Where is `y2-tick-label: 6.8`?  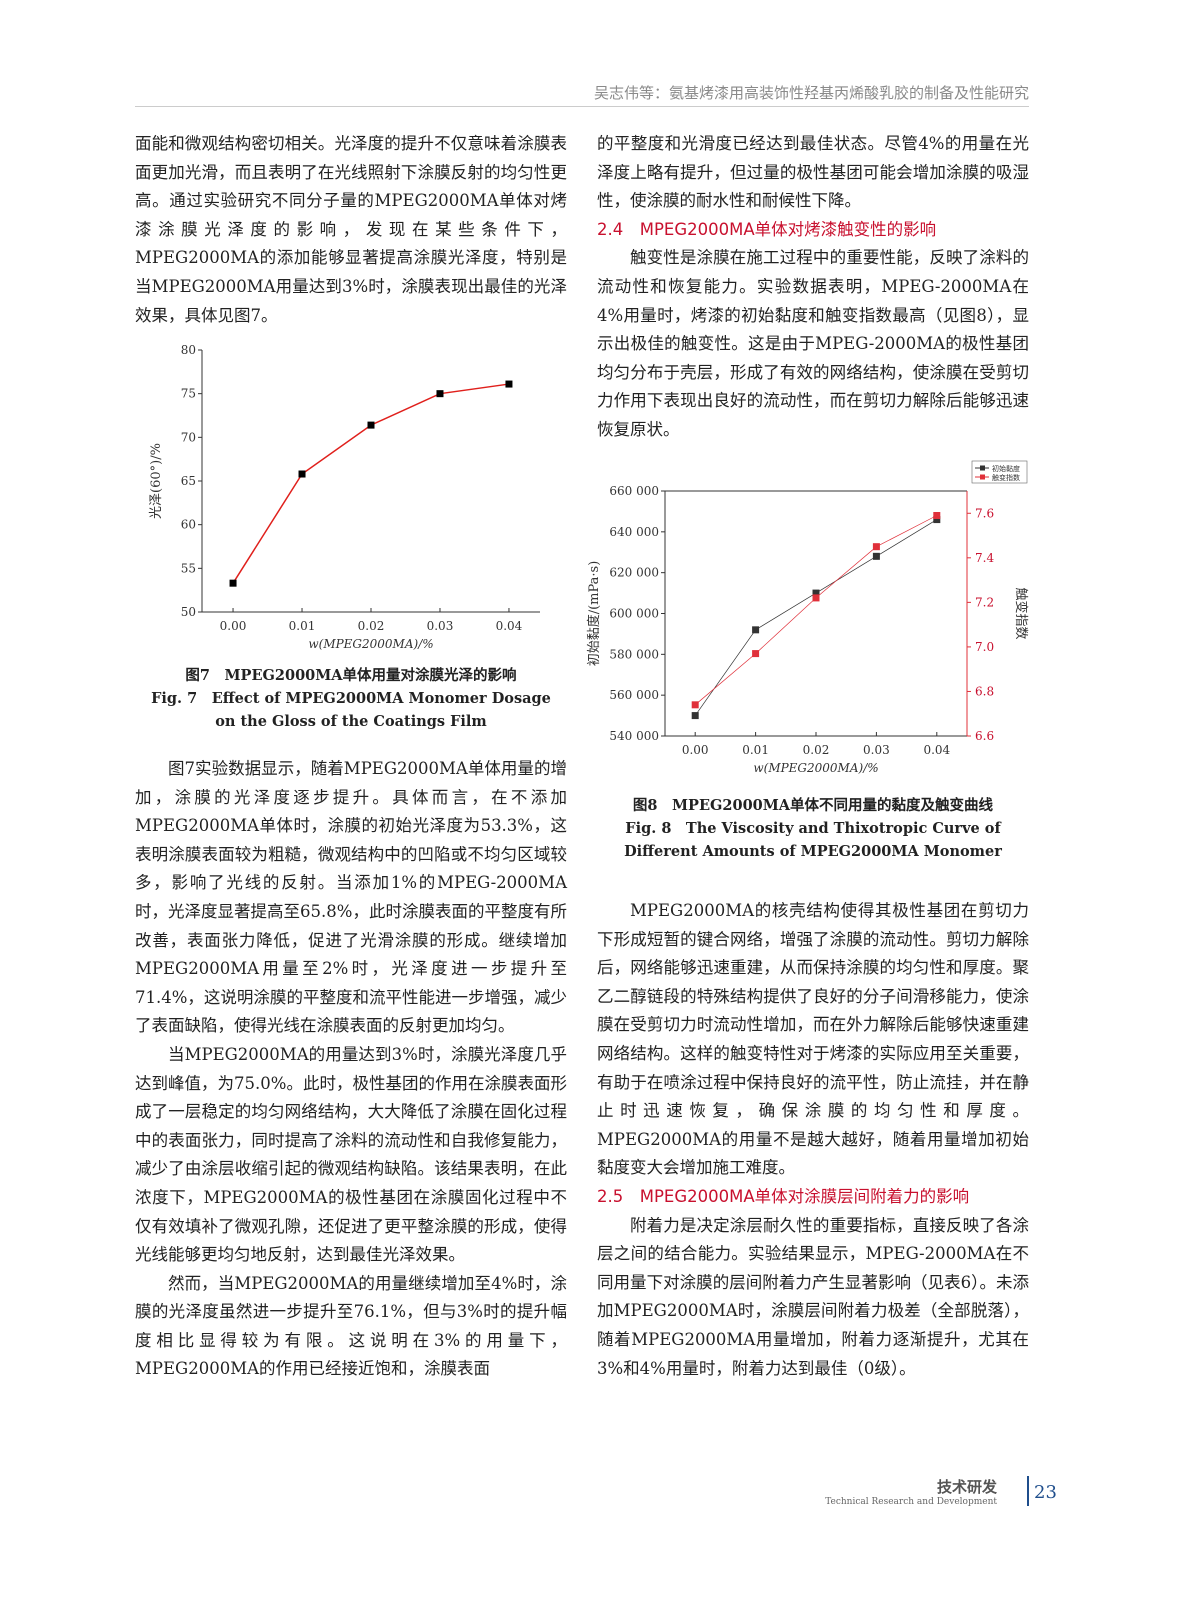 y2-tick-label: 6.8 is located at coordinates (984, 691).